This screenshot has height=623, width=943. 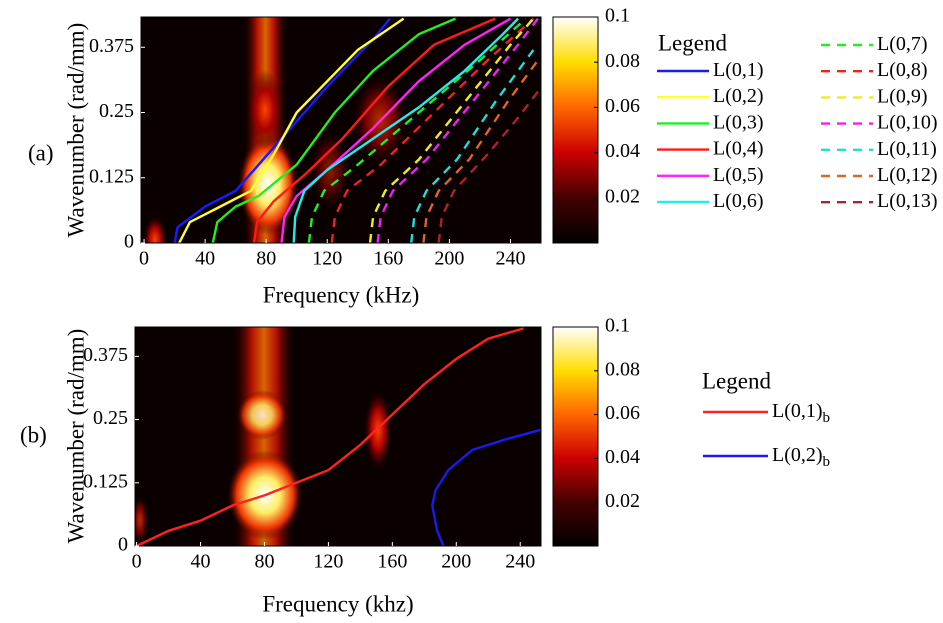 I want to click on panel-label: (b), so click(x=33, y=434).